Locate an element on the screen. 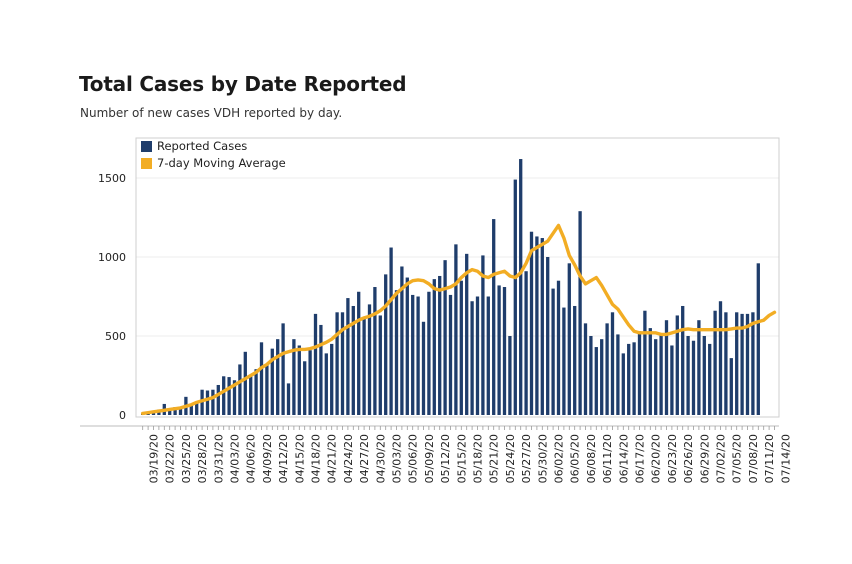 This screenshot has height=564, width=852. x-tick-label: 04/12/20 is located at coordinates (283, 458).